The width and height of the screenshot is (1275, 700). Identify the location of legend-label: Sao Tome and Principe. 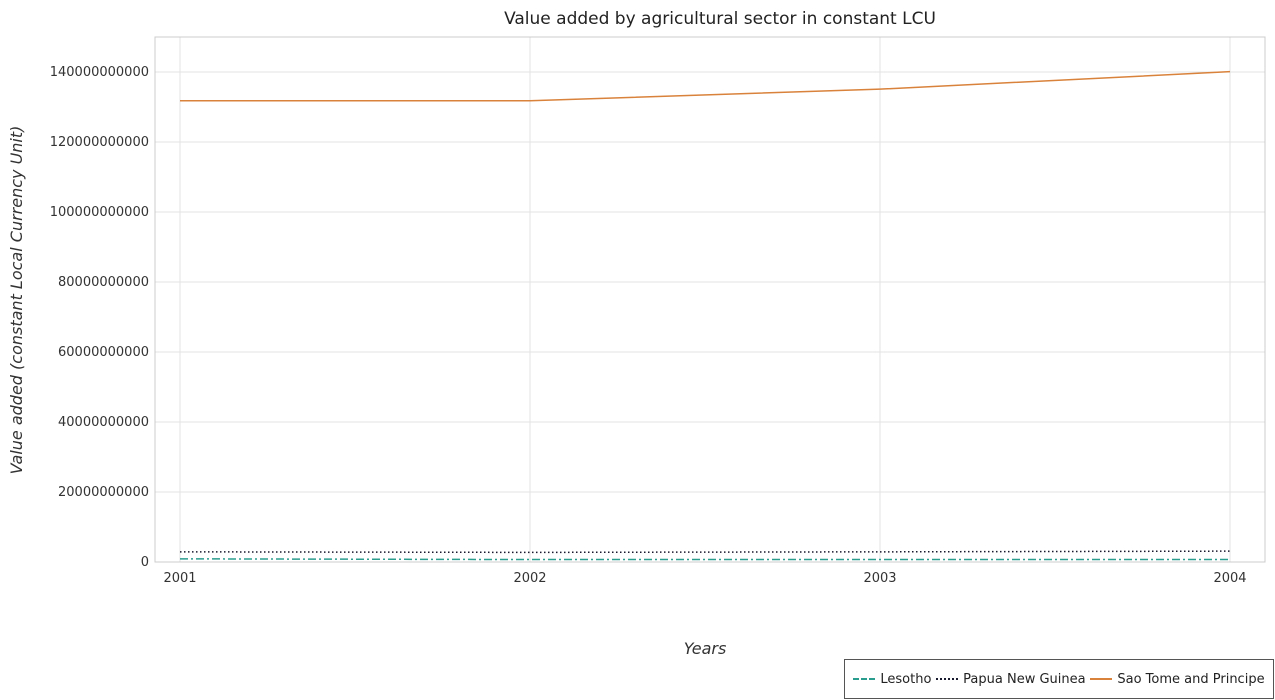
(1191, 679).